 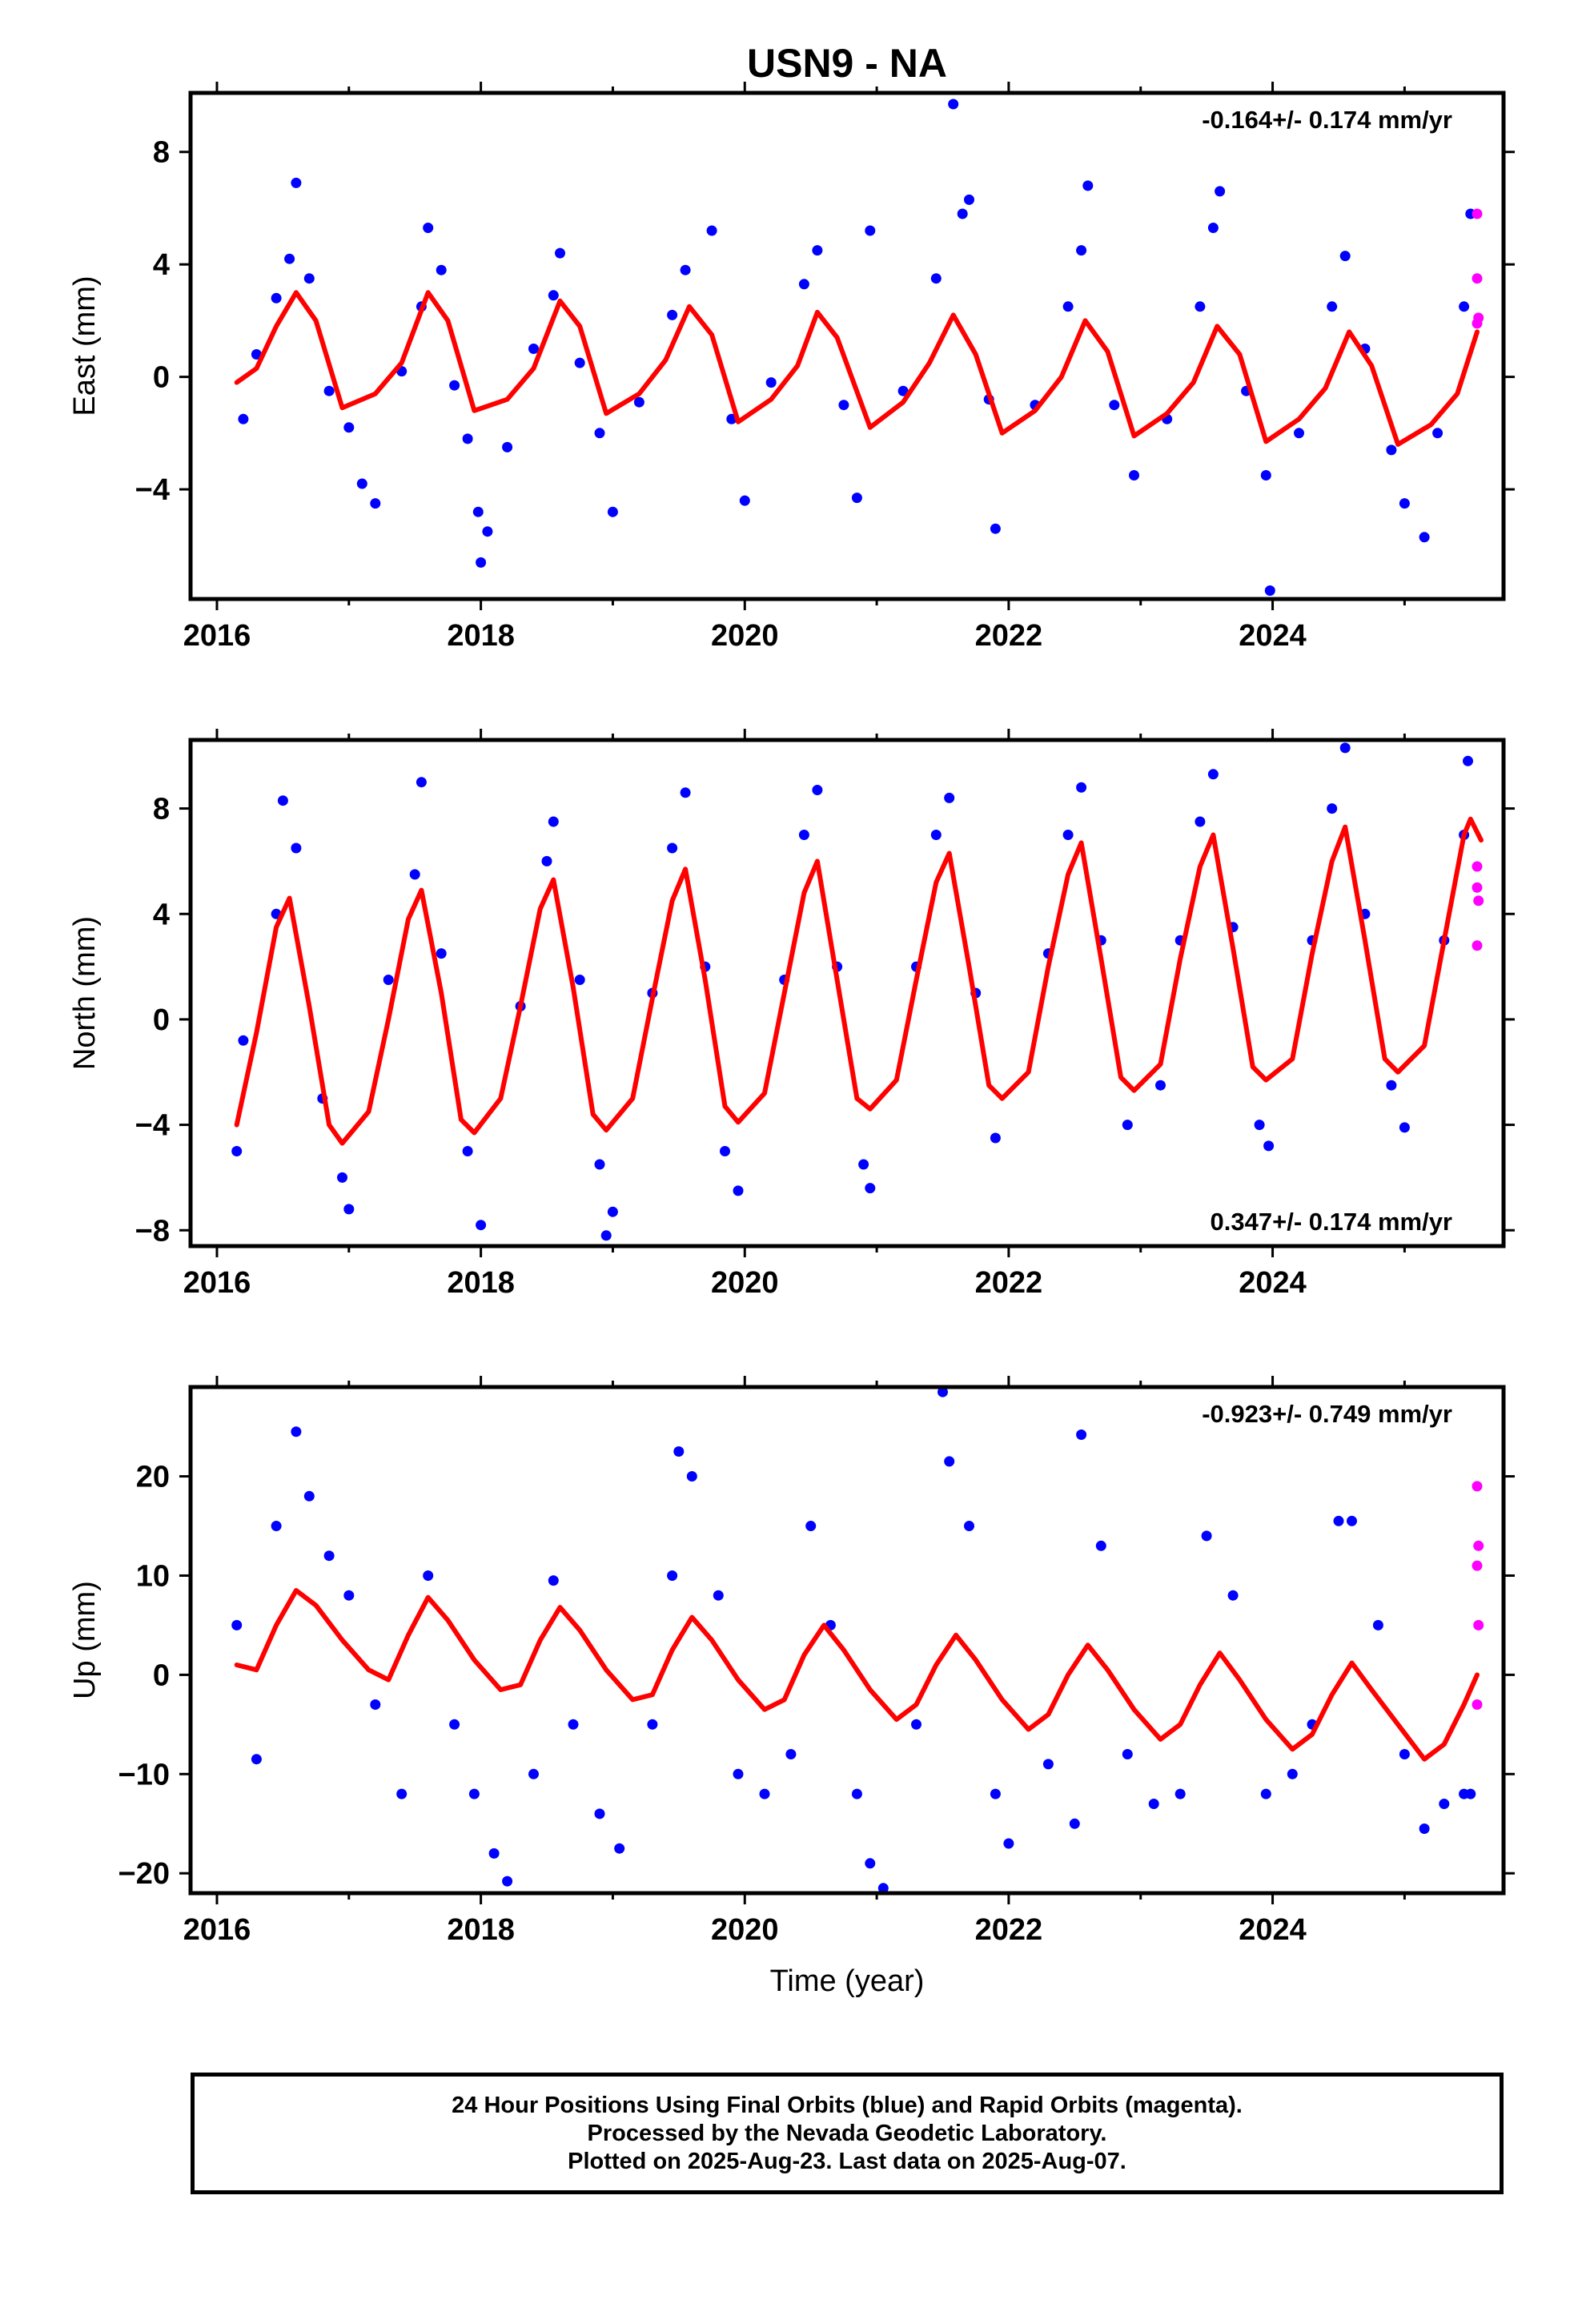 I want to click on y-axis-label: Up (mm), so click(x=85, y=1640).